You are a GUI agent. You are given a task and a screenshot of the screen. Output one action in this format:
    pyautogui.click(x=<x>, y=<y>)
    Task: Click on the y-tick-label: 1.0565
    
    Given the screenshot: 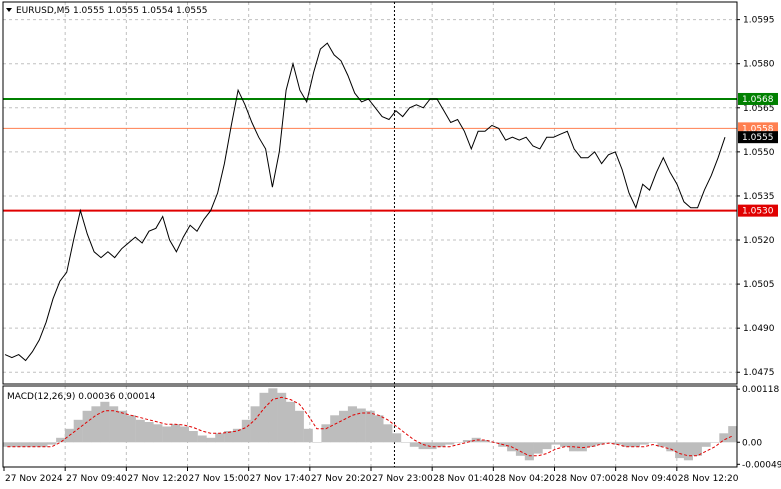 What is the action you would take?
    pyautogui.click(x=759, y=109)
    